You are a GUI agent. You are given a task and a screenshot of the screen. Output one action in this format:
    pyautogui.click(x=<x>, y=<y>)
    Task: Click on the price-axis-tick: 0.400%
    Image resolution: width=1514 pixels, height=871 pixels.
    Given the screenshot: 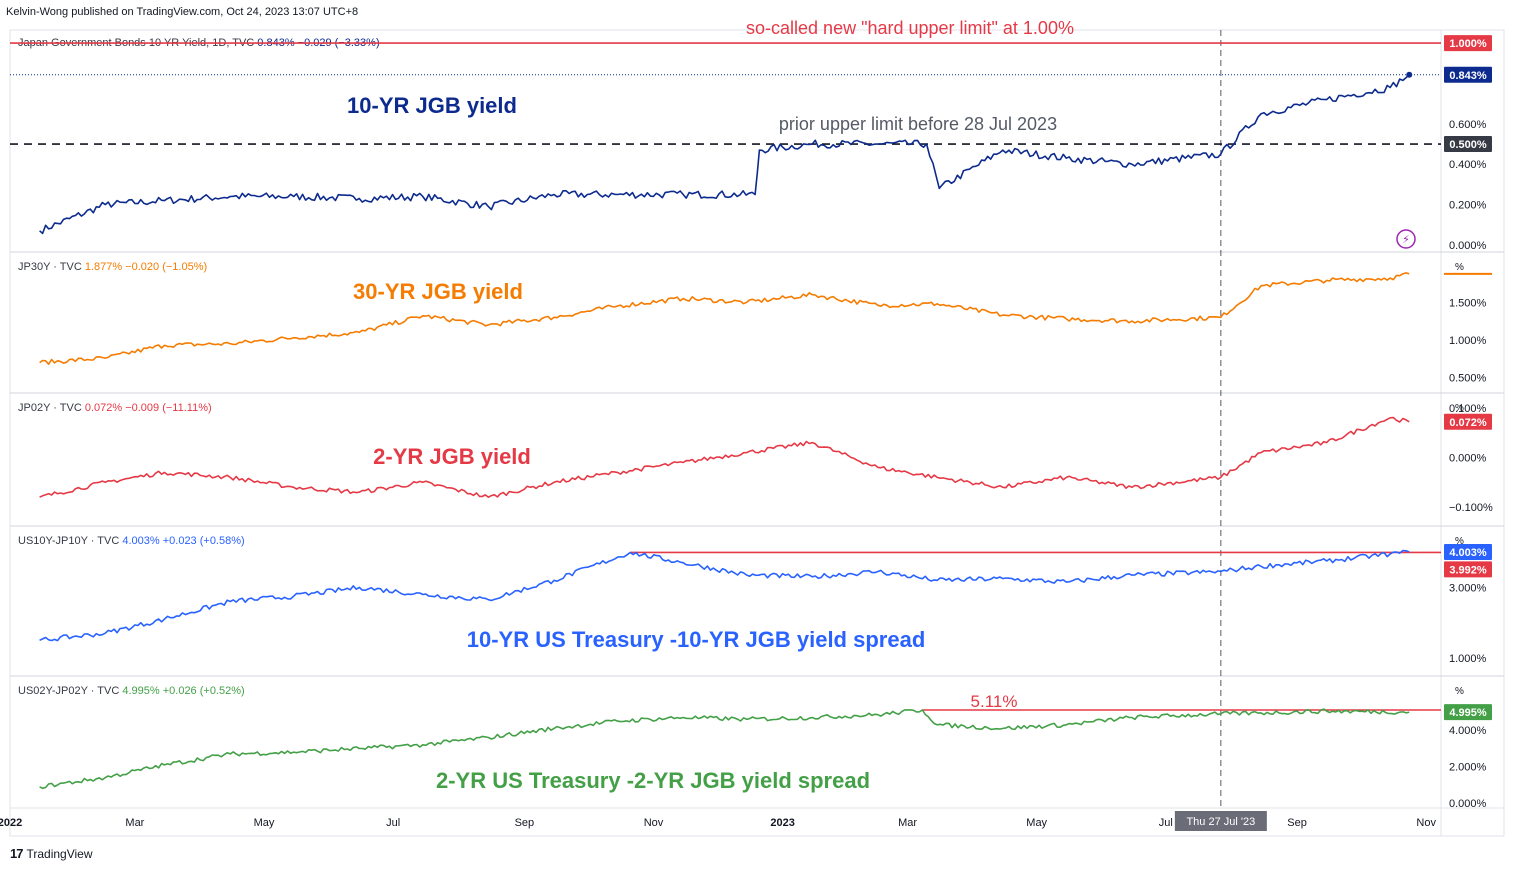 What is the action you would take?
    pyautogui.click(x=1468, y=165)
    